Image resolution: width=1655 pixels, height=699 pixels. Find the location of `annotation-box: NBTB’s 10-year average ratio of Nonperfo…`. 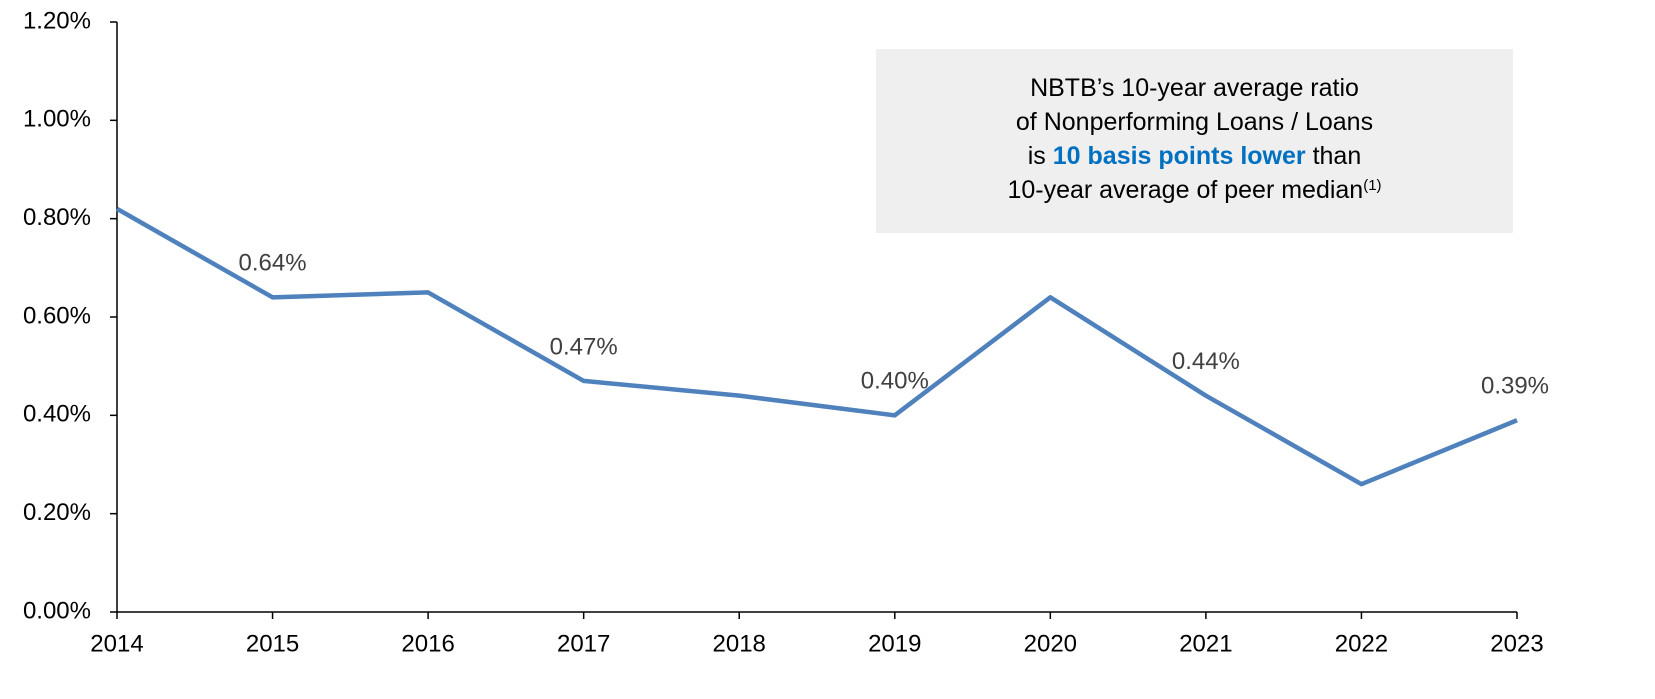

annotation-box: NBTB’s 10-year average ratio of Nonperfo… is located at coordinates (1194, 141).